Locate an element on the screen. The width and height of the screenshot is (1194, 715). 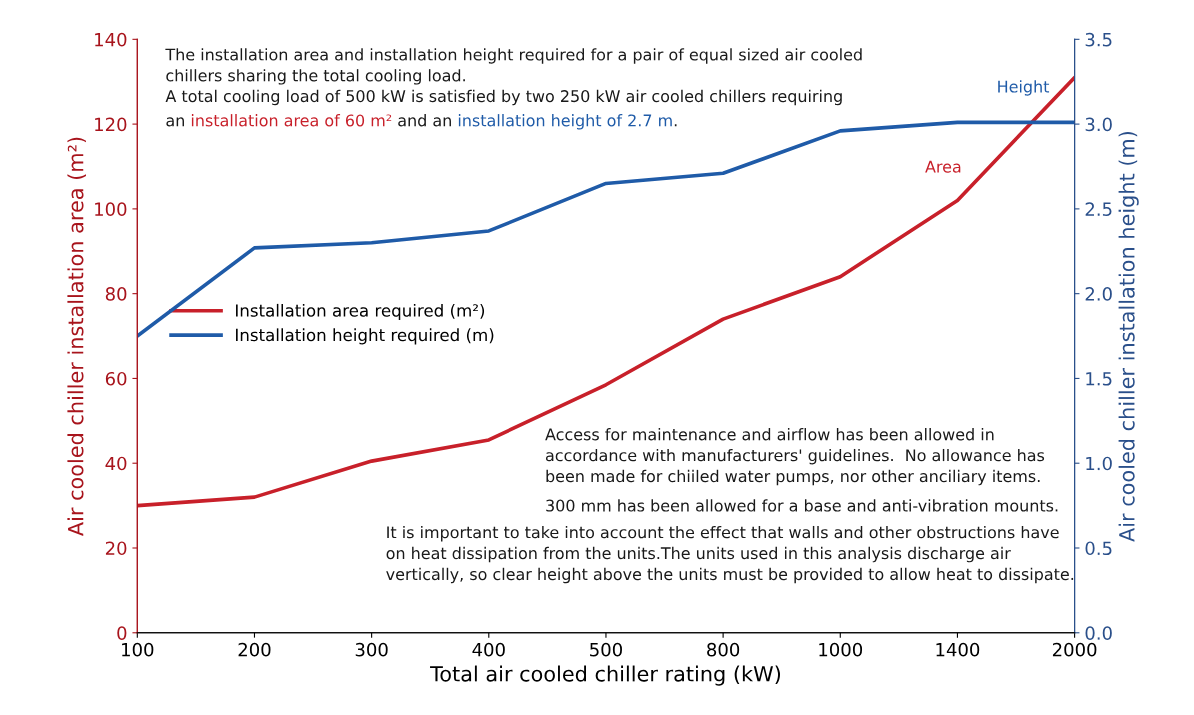
y-tick-label: 20 is located at coordinates (116, 548).